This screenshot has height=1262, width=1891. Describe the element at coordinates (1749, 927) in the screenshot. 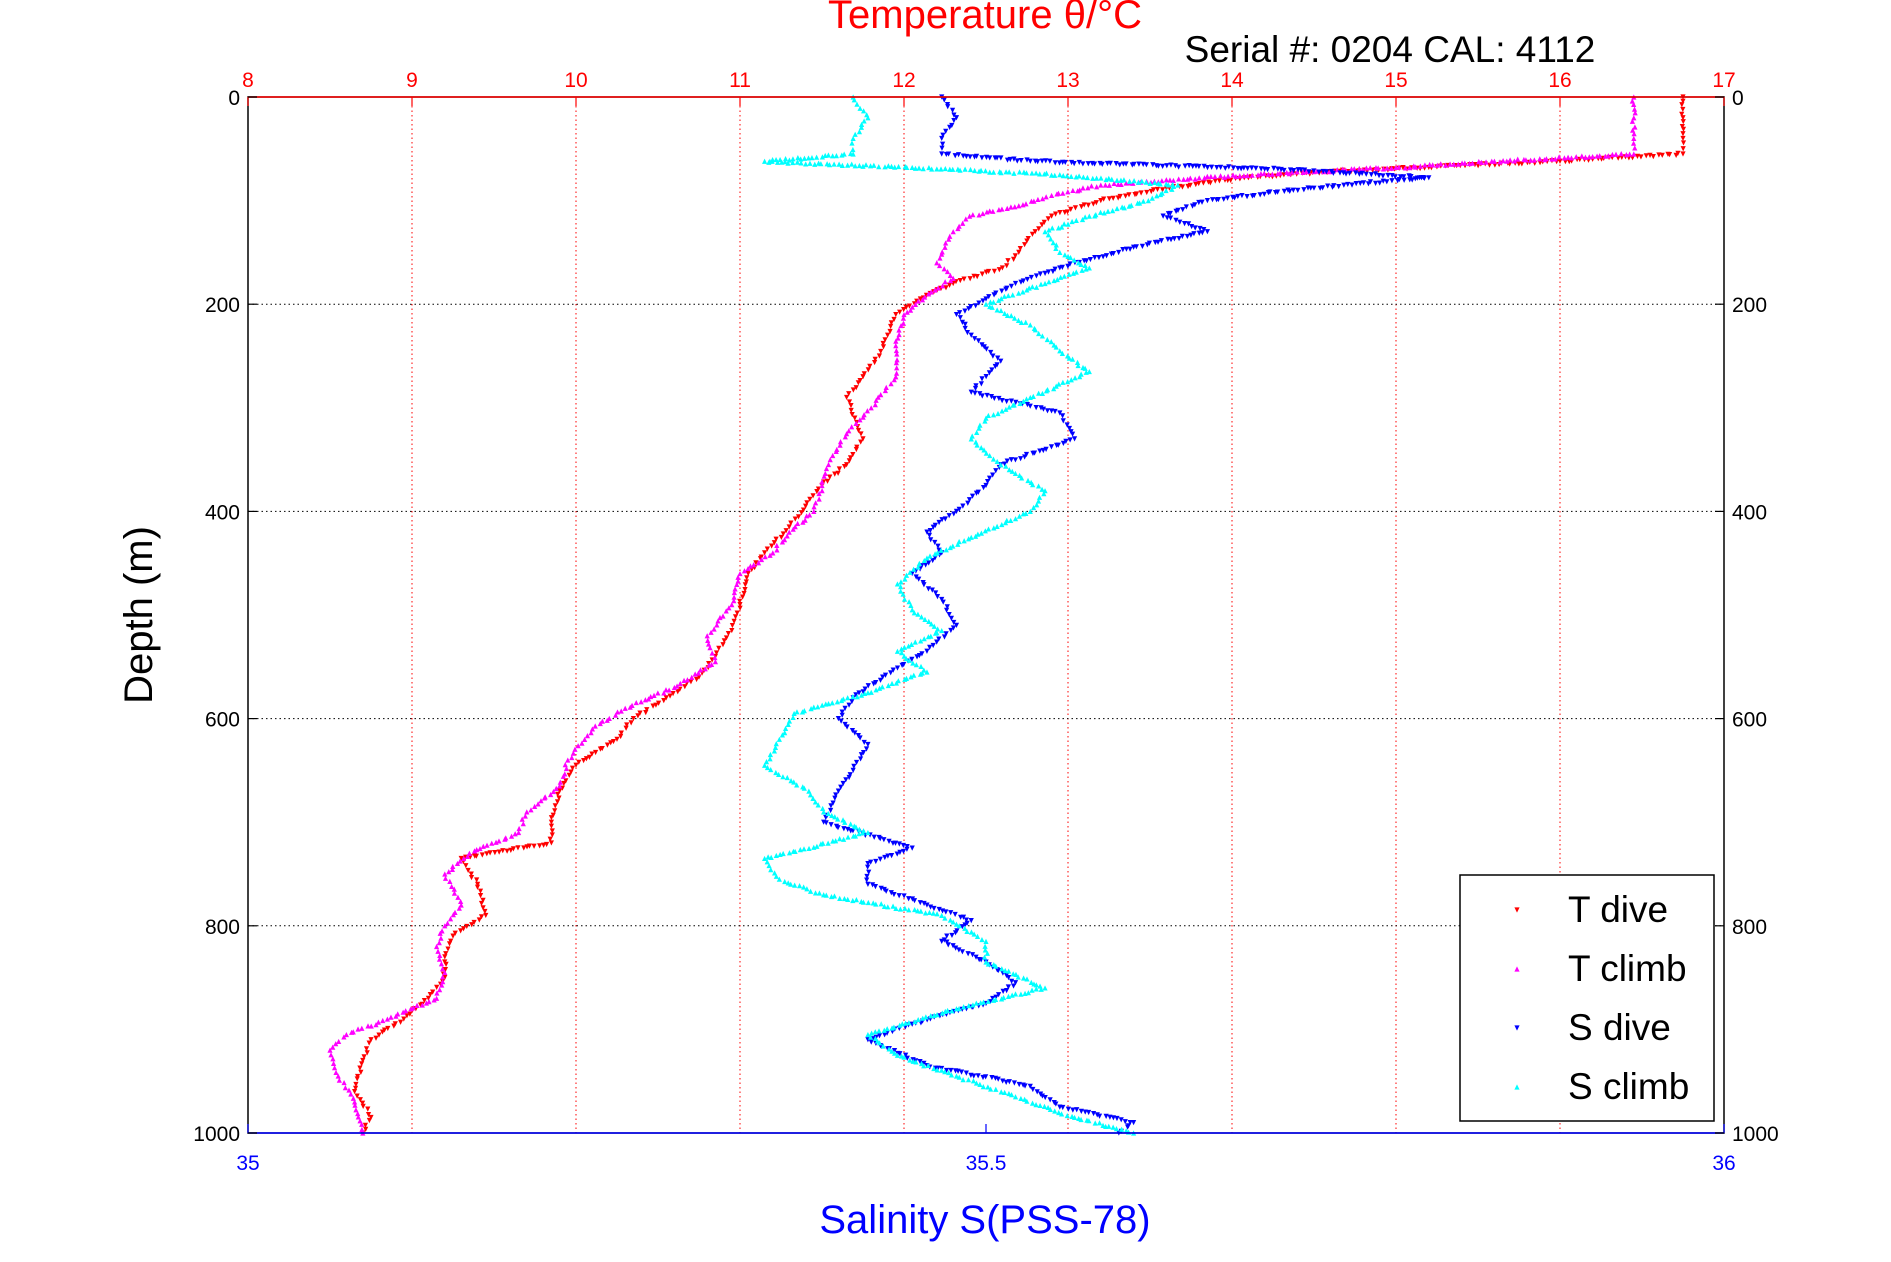

I see `depth-tick-label-right: 800` at that location.